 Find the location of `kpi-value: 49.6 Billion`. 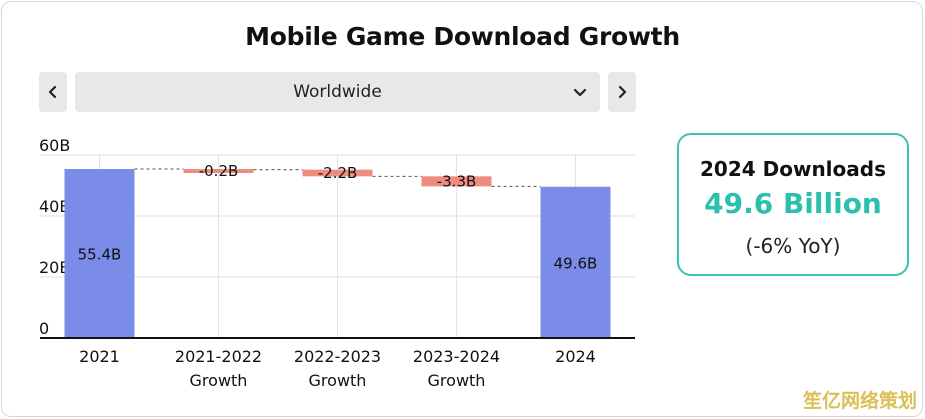

kpi-value: 49.6 Billion is located at coordinates (793, 203).